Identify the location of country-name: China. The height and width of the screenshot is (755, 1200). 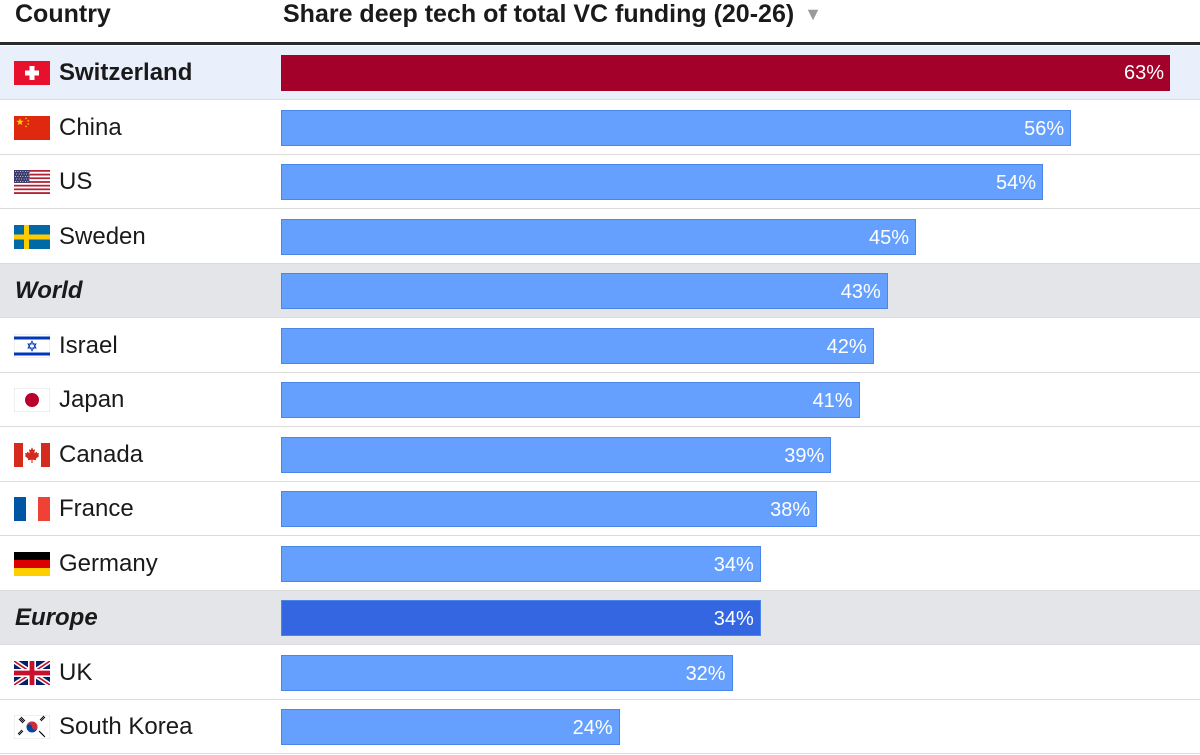
(90, 127).